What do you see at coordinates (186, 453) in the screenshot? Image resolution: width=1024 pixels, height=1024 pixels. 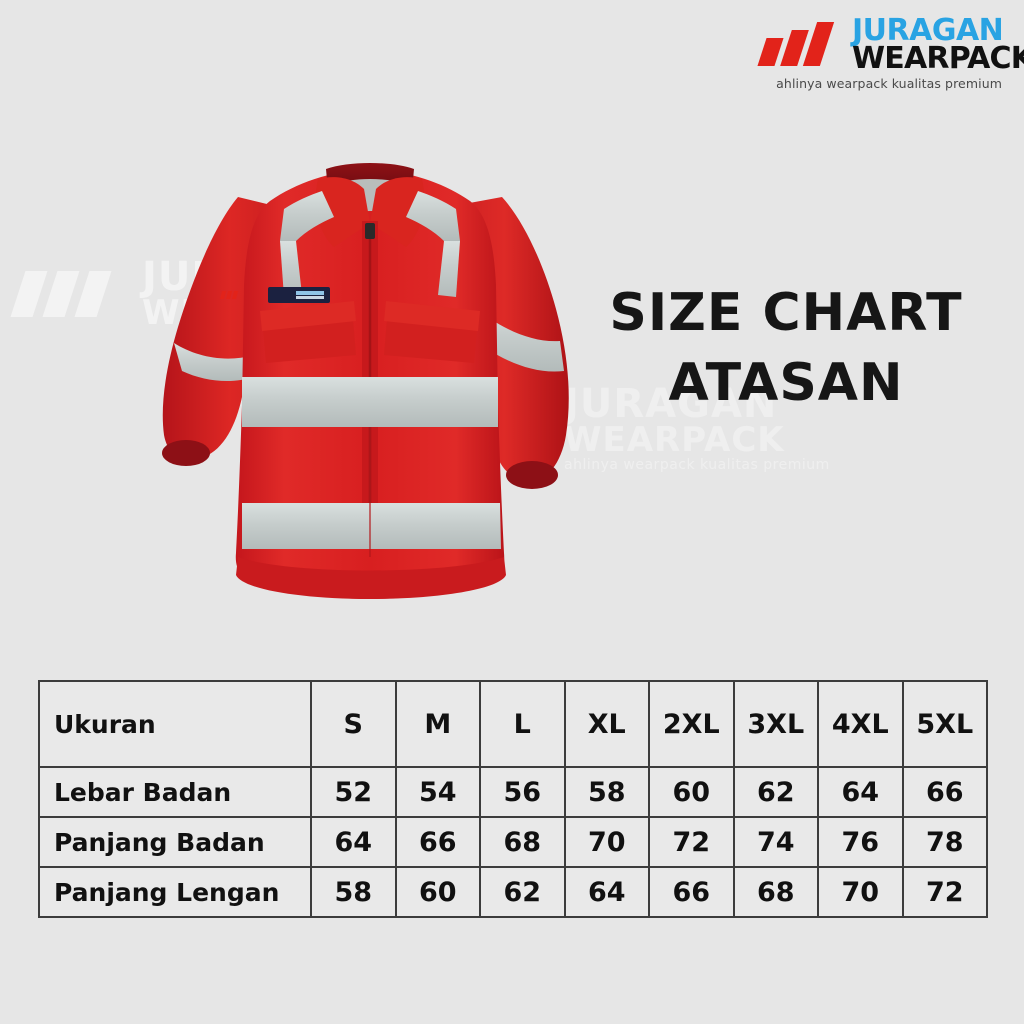 I see `left-cuff` at bounding box center [186, 453].